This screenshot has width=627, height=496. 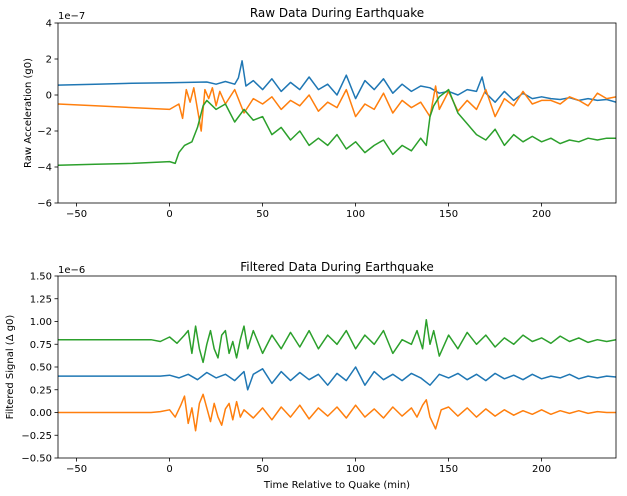 I want to click on y-tick-label: −4, so click(x=44, y=168).